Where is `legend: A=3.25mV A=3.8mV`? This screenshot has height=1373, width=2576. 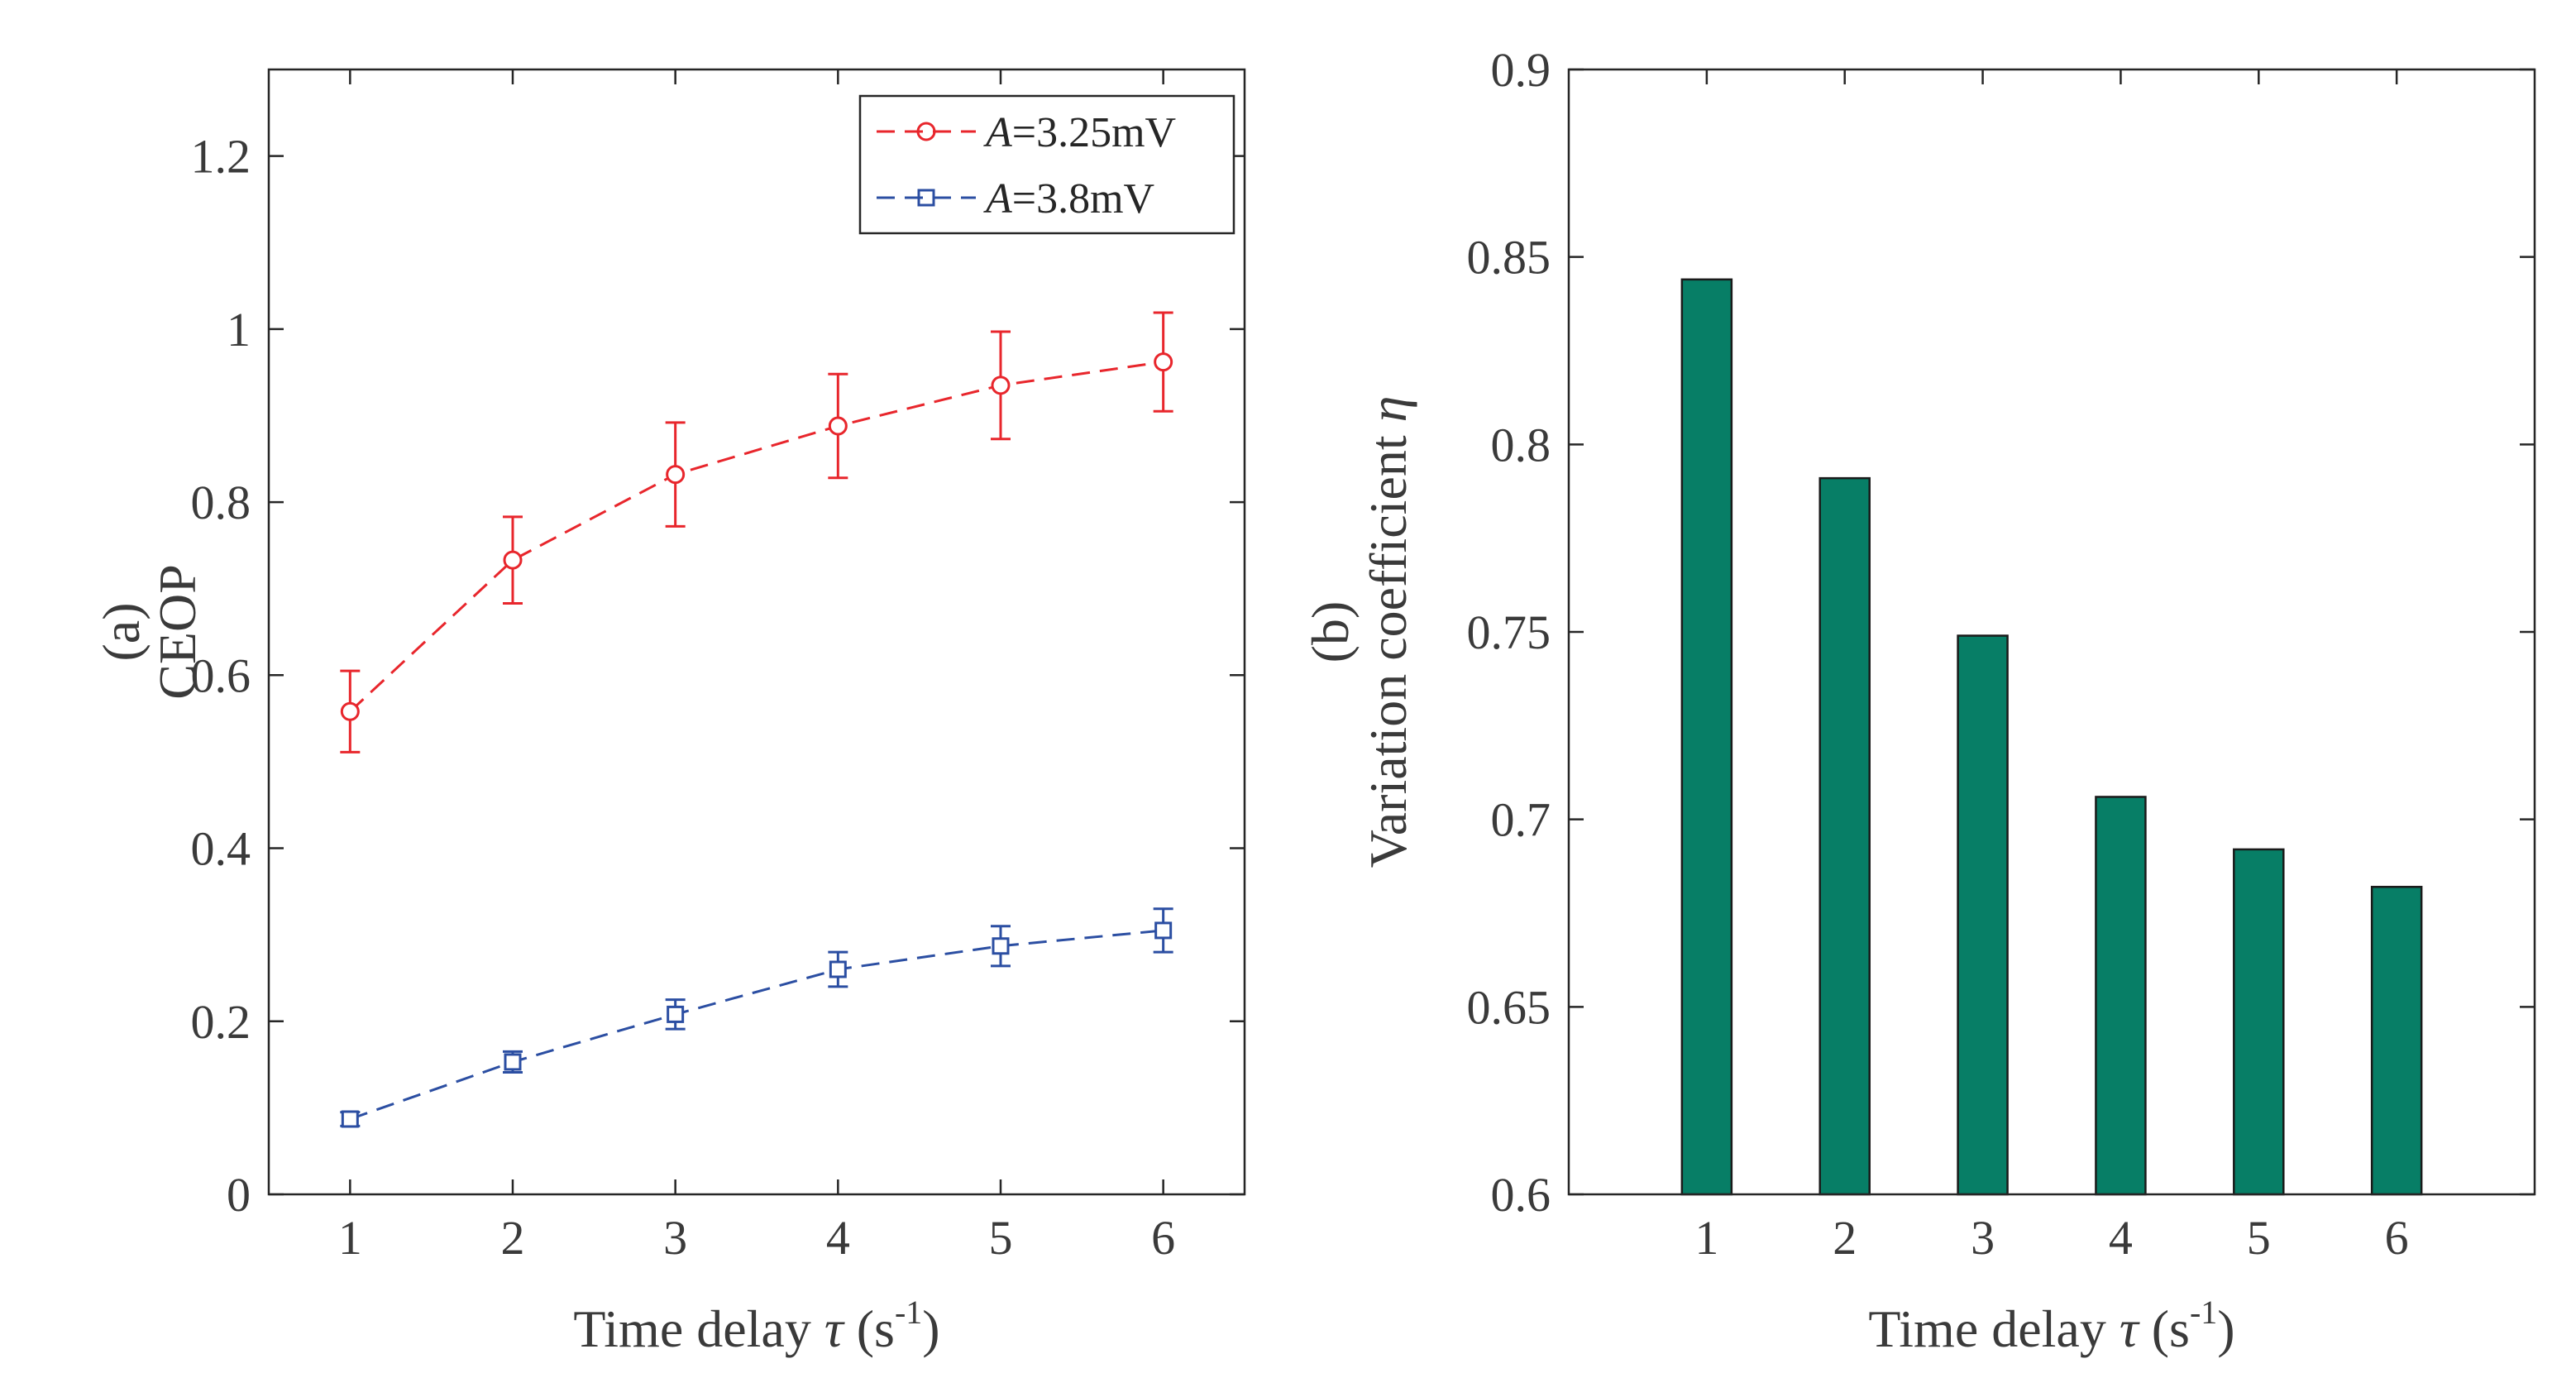 legend: A=3.25mV A=3.8mV is located at coordinates (1046, 165).